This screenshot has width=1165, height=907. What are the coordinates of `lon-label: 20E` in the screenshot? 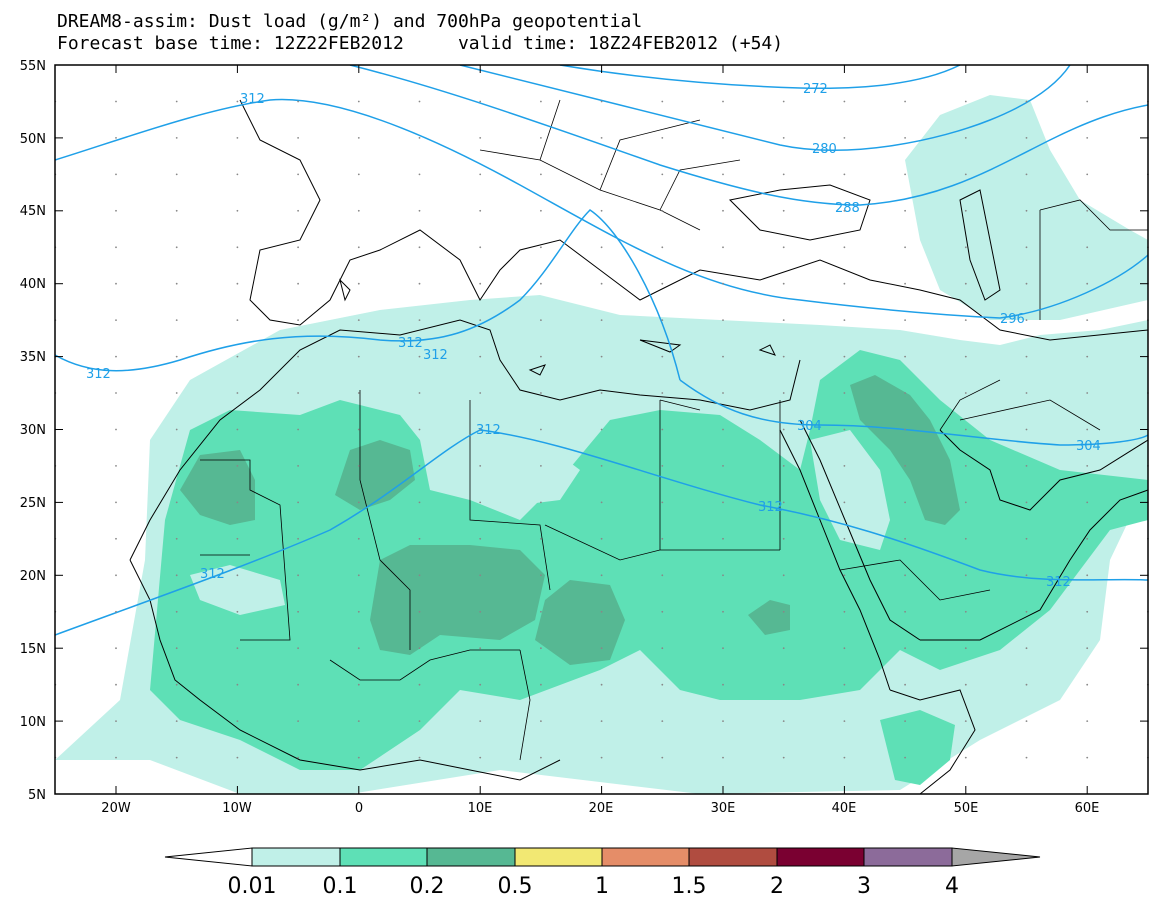 It's located at (601, 808).